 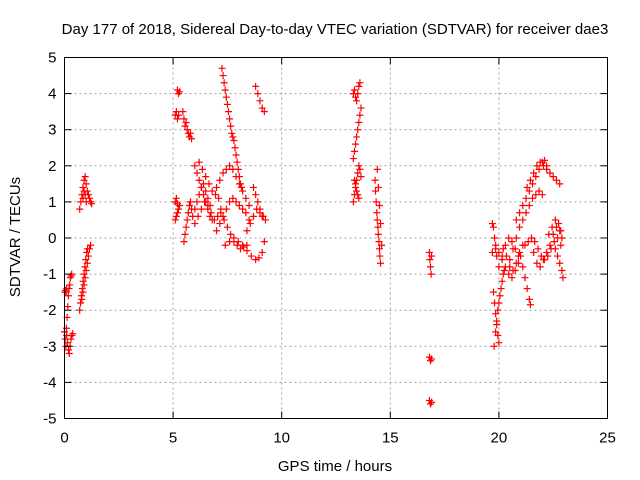 What do you see at coordinates (52, 202) in the screenshot?
I see `y-tick-label: 1` at bounding box center [52, 202].